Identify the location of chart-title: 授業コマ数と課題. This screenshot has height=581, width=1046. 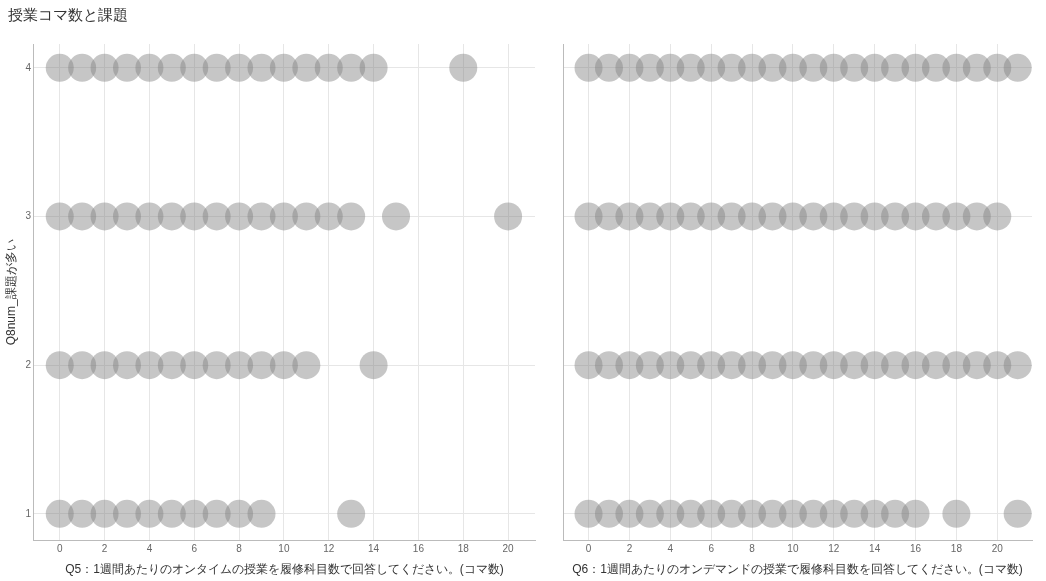
(68, 15).